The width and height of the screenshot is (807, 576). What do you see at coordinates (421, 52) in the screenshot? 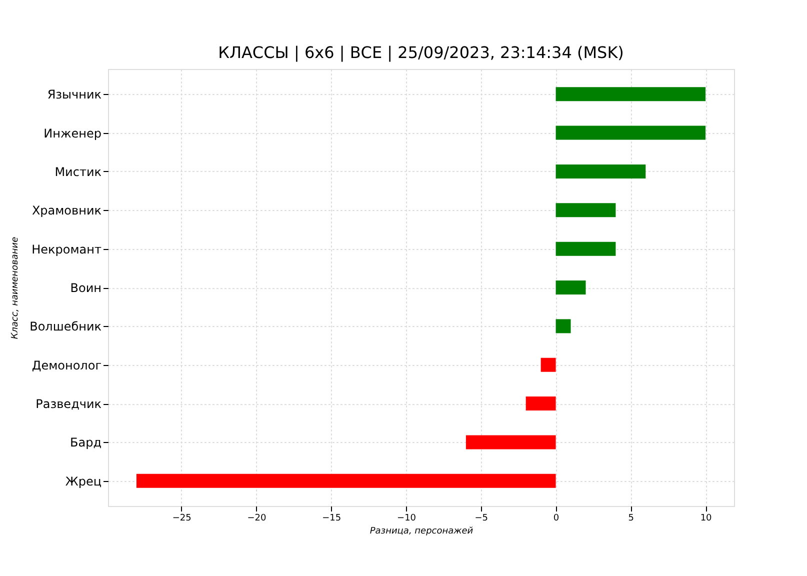
I see `chart-title: КЛАССЫ | 6х6 | ВСЕ | 25/09/2023, 23:14:34 (MSK)` at bounding box center [421, 52].